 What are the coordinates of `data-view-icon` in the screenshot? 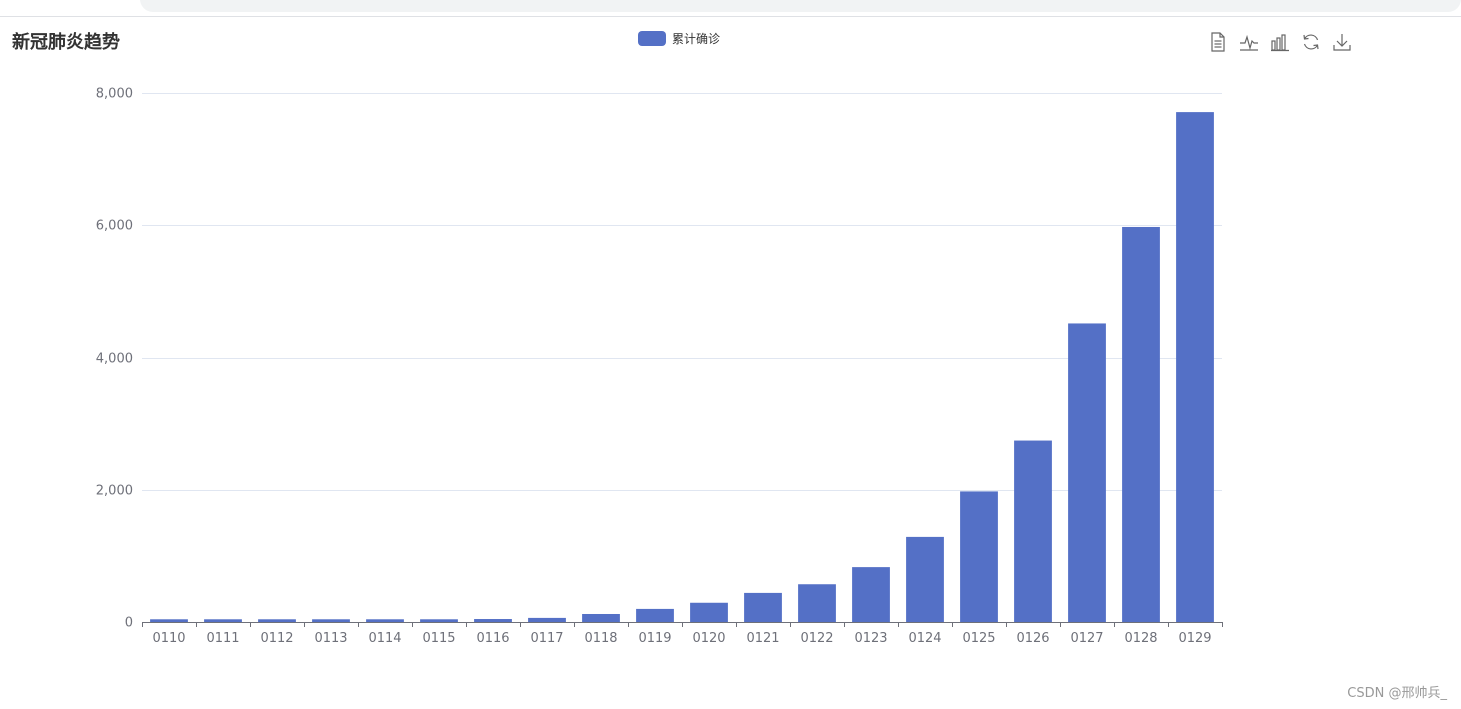 It's located at (1218, 42).